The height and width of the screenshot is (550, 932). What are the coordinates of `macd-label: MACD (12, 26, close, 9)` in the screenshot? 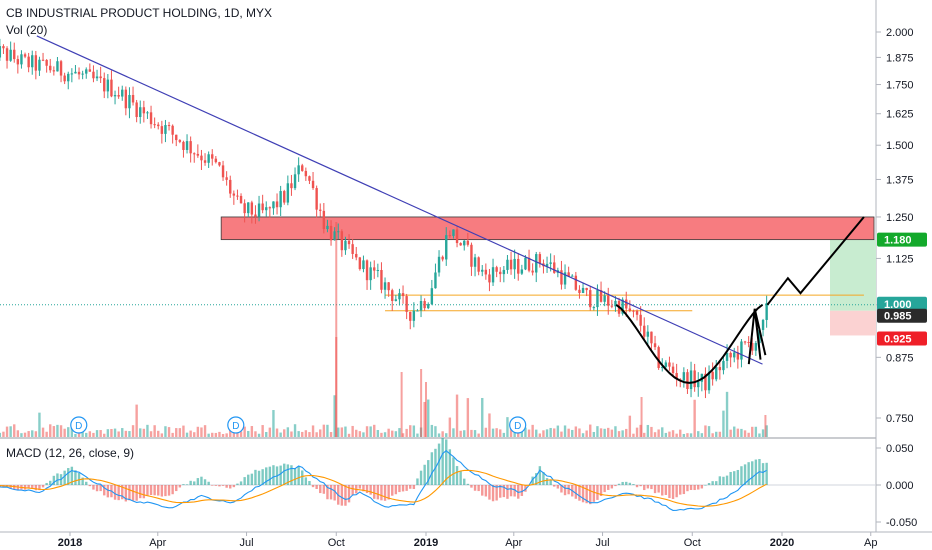 It's located at (70, 453).